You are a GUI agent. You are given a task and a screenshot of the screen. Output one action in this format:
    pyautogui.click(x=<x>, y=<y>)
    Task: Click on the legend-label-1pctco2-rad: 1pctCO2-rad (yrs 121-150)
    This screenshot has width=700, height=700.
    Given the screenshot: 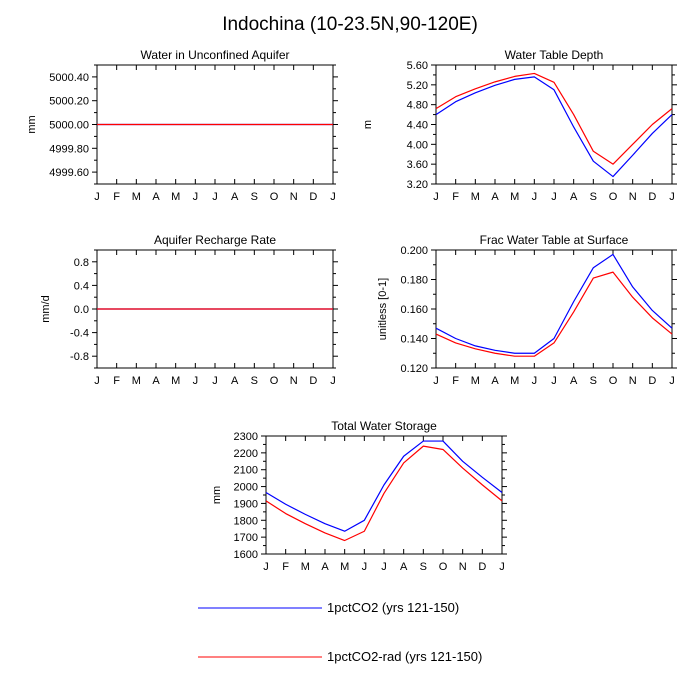 What is the action you would take?
    pyautogui.click(x=404, y=656)
    